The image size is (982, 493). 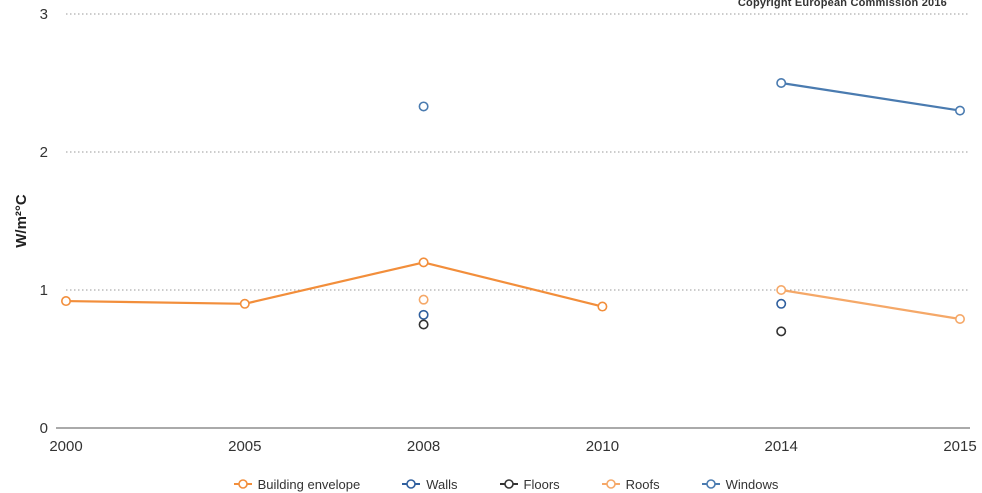 I want to click on series-roofs, so click(x=691, y=304).